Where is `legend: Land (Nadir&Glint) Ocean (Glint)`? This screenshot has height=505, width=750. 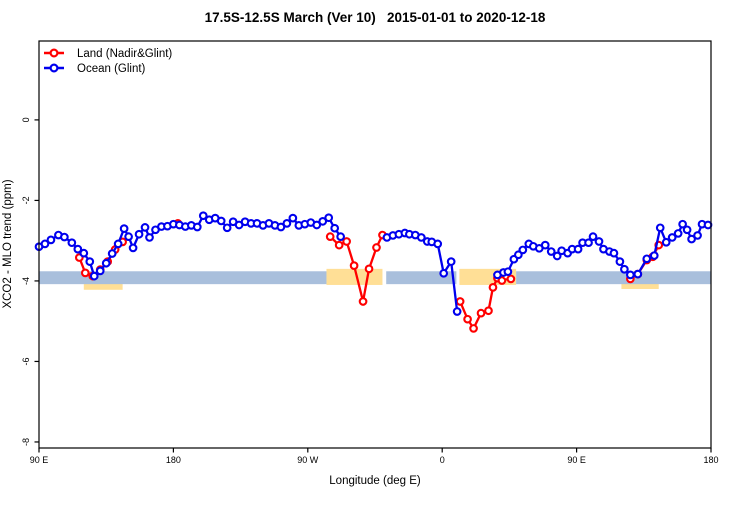 legend: Land (Nadir&Glint) Ocean (Glint) is located at coordinates (108, 61).